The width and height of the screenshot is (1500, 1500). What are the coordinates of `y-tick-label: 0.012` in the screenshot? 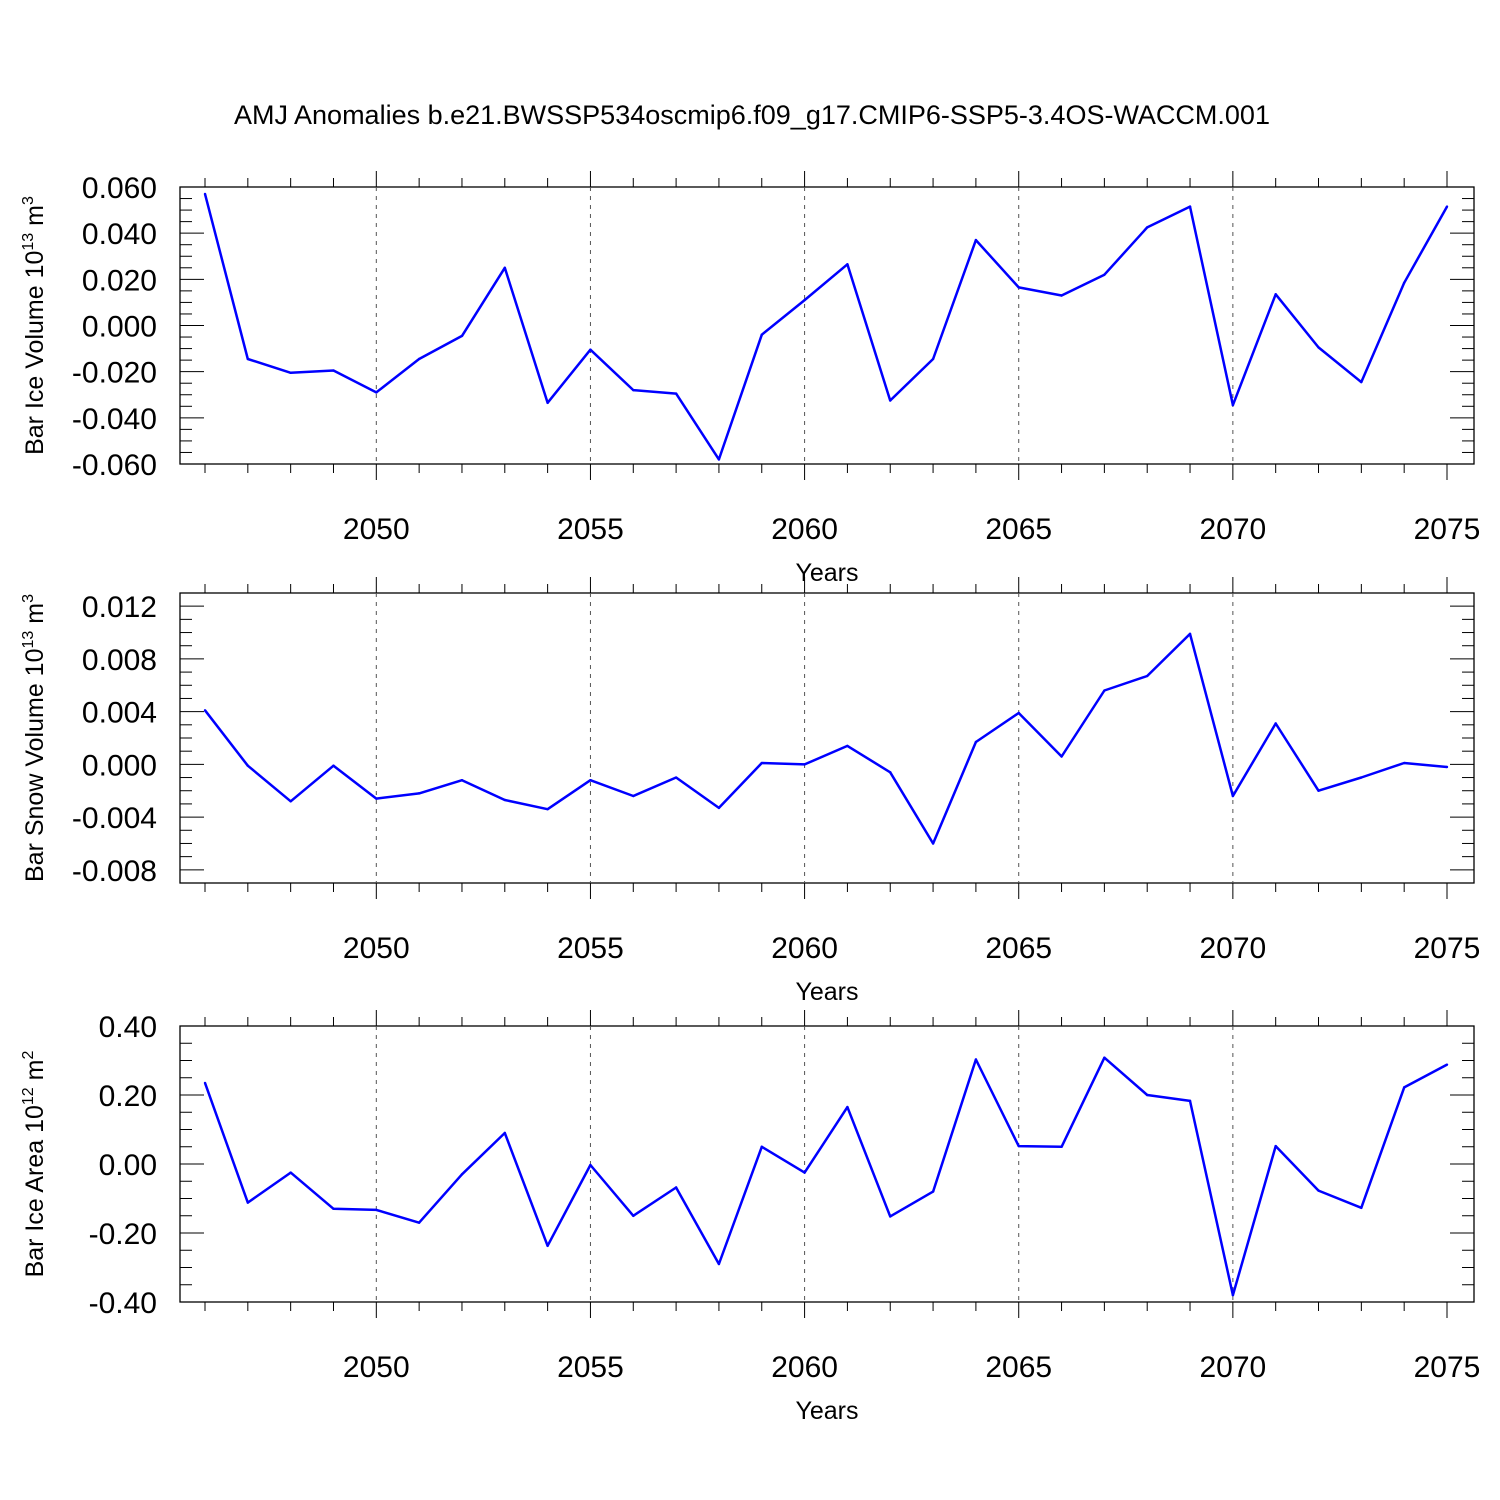 It's located at (119, 607).